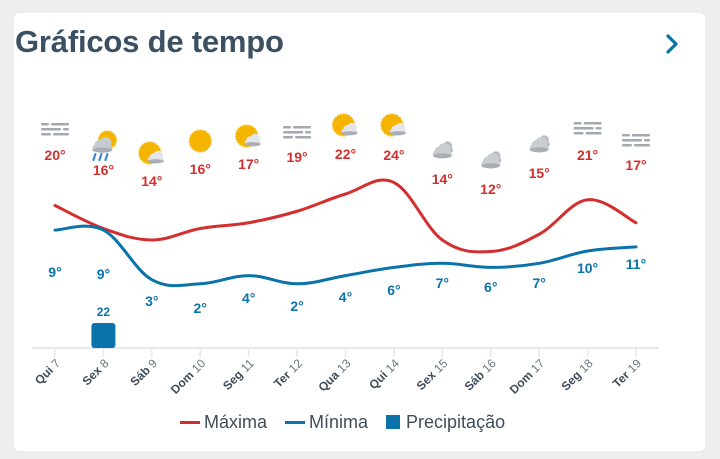 This screenshot has width=720, height=459. What do you see at coordinates (393, 422) in the screenshot?
I see `precip-swatch` at bounding box center [393, 422].